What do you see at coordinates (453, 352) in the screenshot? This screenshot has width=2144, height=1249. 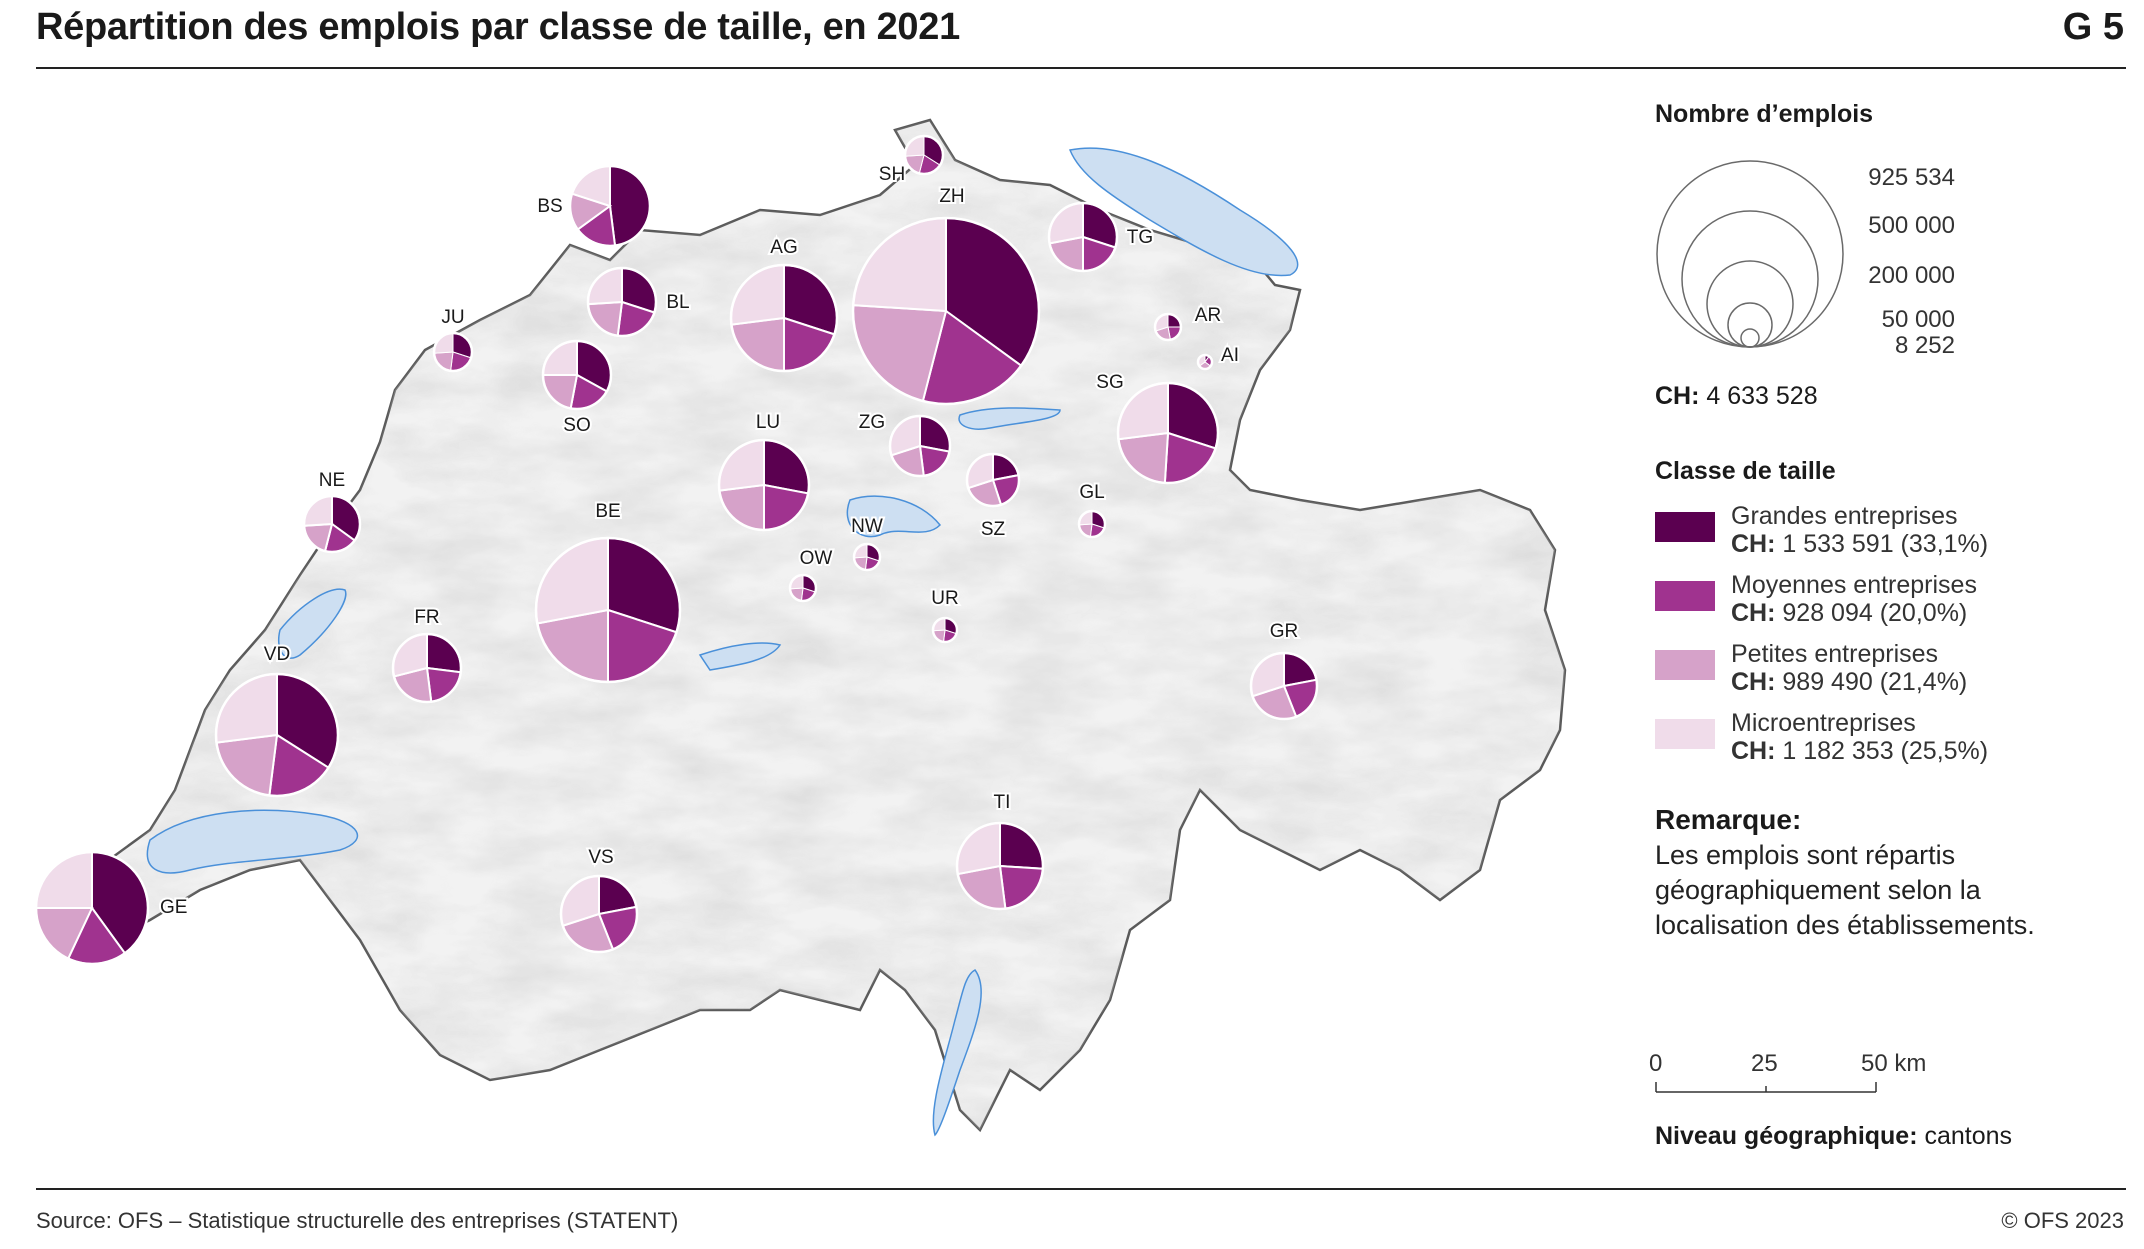 I see `pie-ju` at bounding box center [453, 352].